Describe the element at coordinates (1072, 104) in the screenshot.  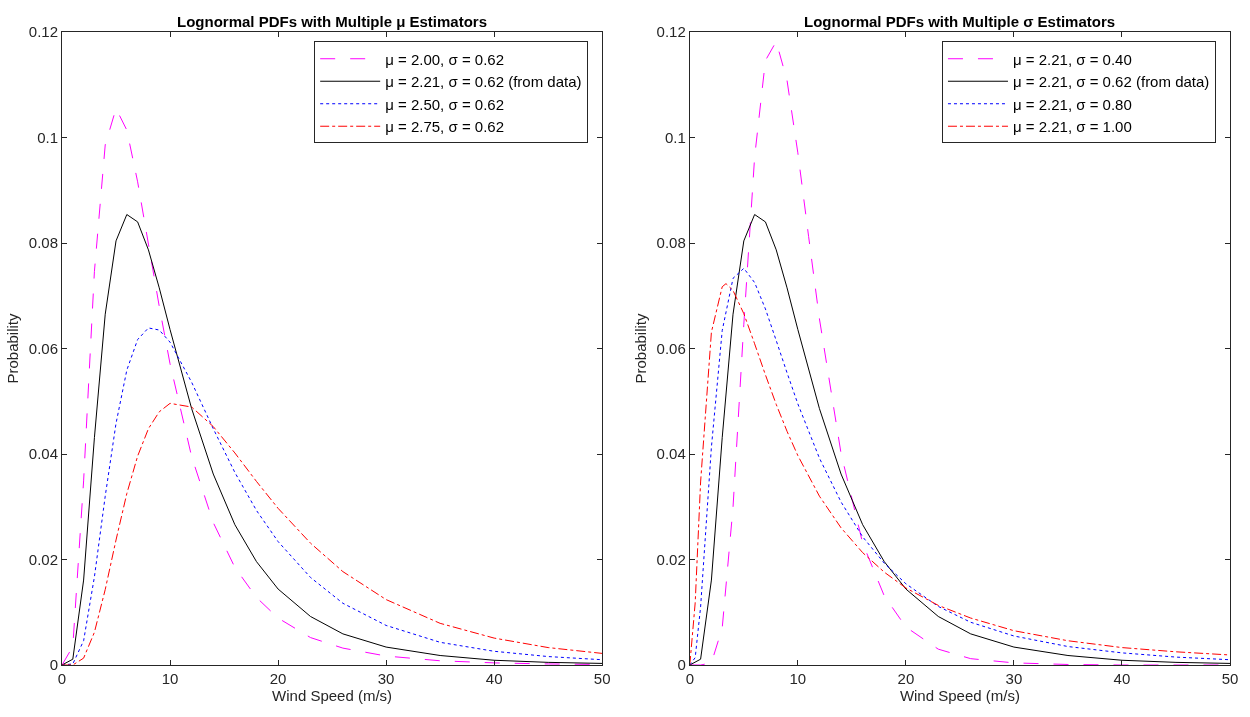
I see `legend-label: μ = 2.21, σ = 0.80` at that location.